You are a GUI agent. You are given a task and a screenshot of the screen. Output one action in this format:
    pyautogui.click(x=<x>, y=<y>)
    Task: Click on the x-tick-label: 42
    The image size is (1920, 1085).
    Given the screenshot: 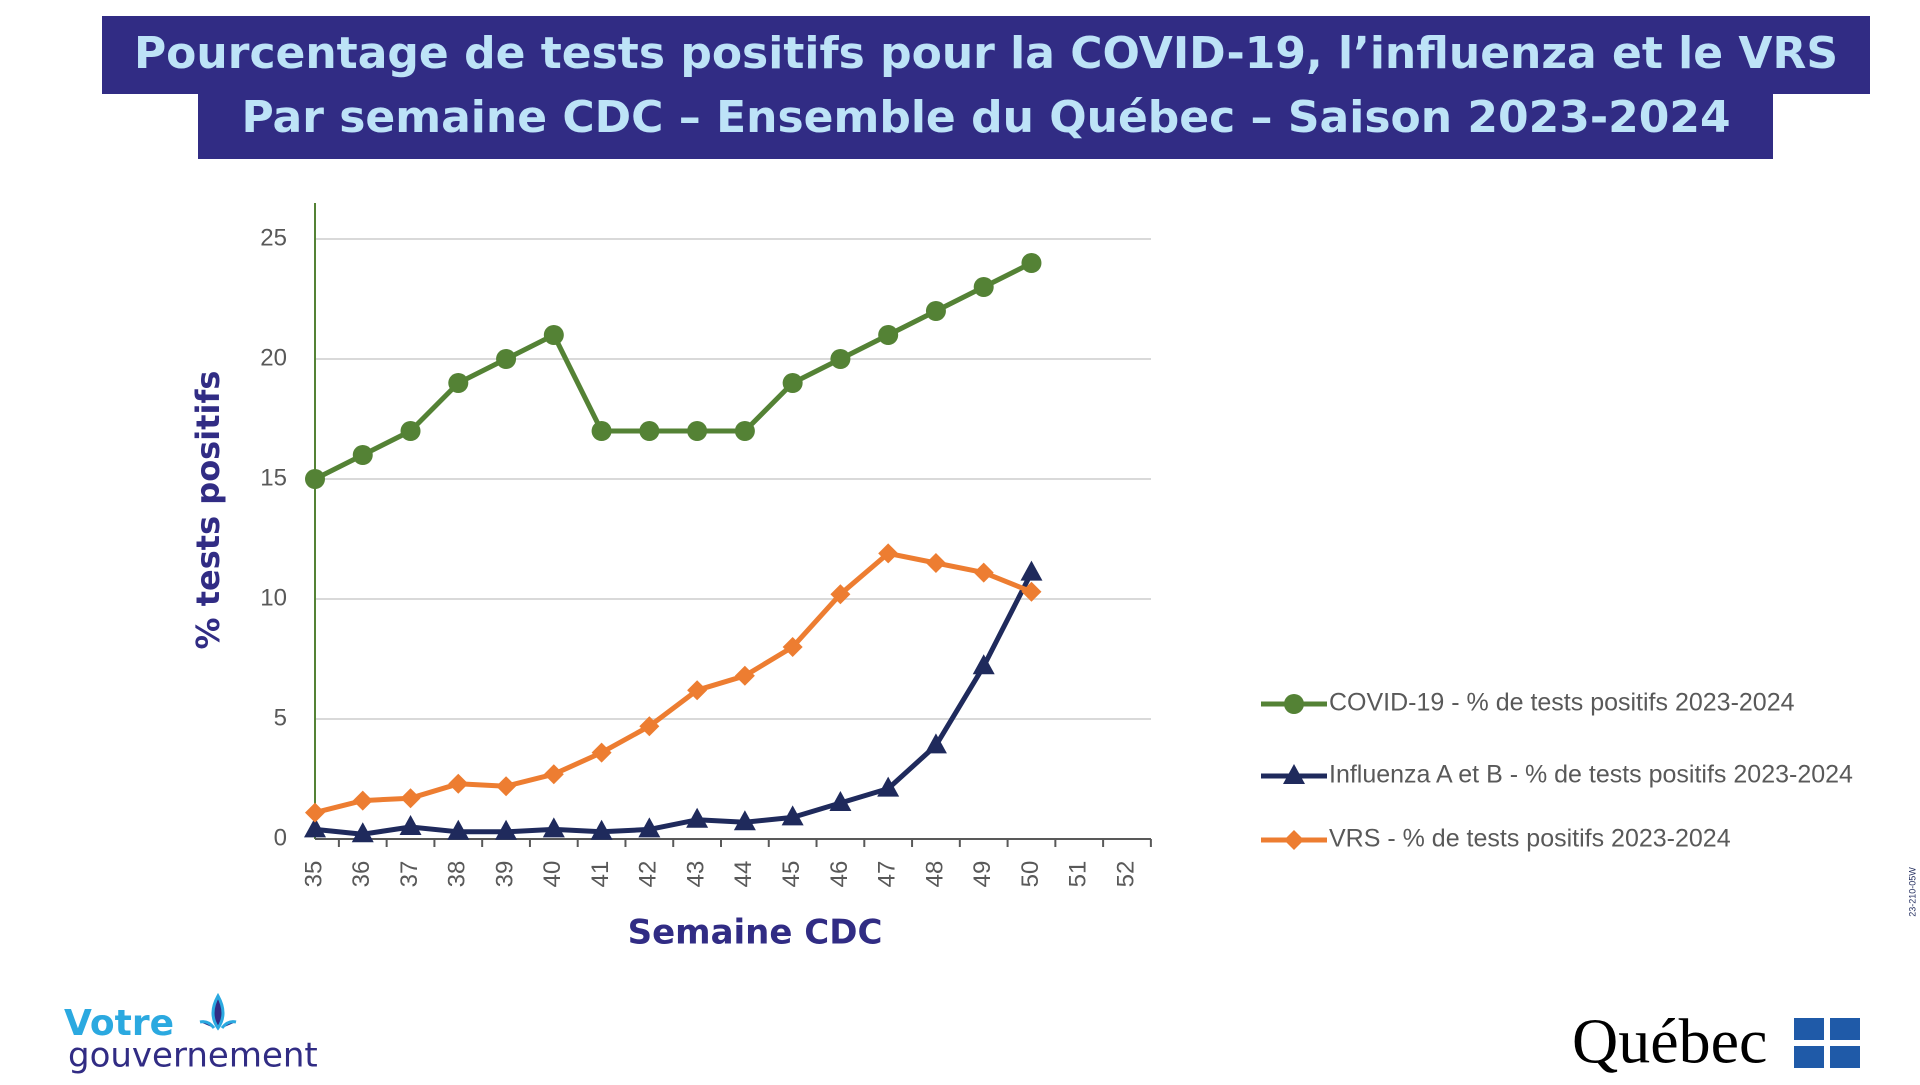 What is the action you would take?
    pyautogui.click(x=648, y=874)
    